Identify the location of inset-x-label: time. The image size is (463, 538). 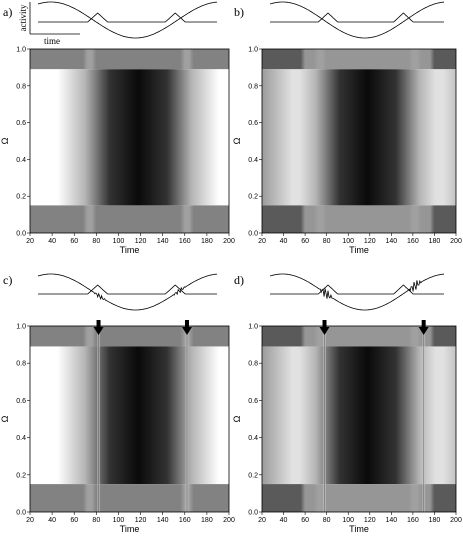
(52, 41).